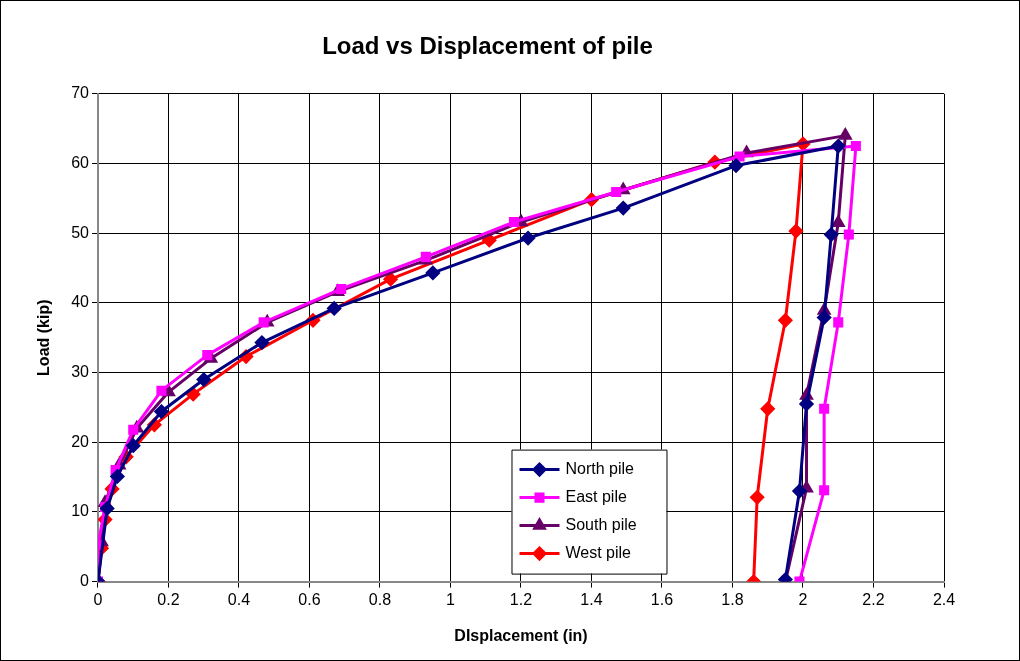 The width and height of the screenshot is (1020, 661). What do you see at coordinates (662, 599) in the screenshot?
I see `x-tick-label: 1.6` at bounding box center [662, 599].